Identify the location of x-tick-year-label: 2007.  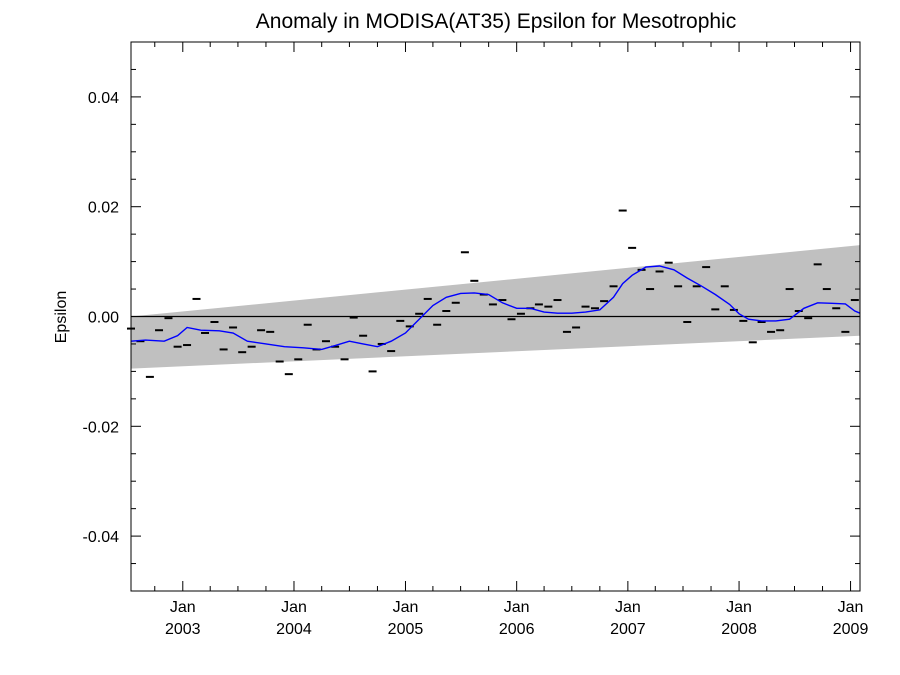
(628, 629).